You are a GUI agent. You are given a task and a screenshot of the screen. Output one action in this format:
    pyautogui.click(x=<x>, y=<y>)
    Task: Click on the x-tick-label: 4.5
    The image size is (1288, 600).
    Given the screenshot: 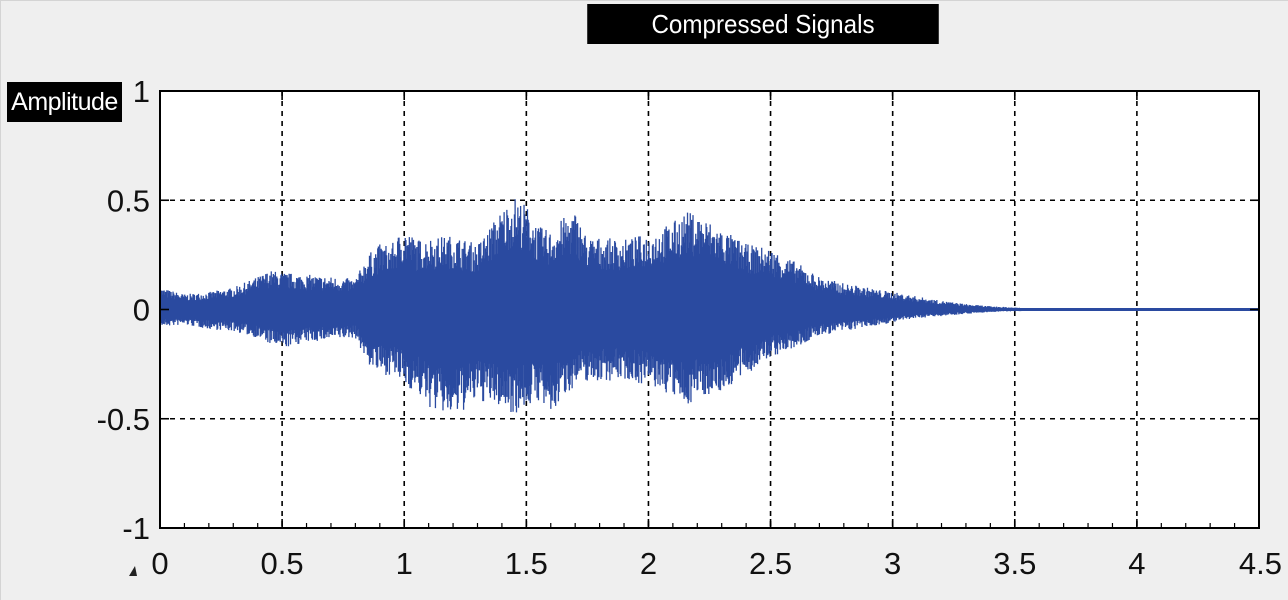 What is the action you would take?
    pyautogui.click(x=1260, y=563)
    